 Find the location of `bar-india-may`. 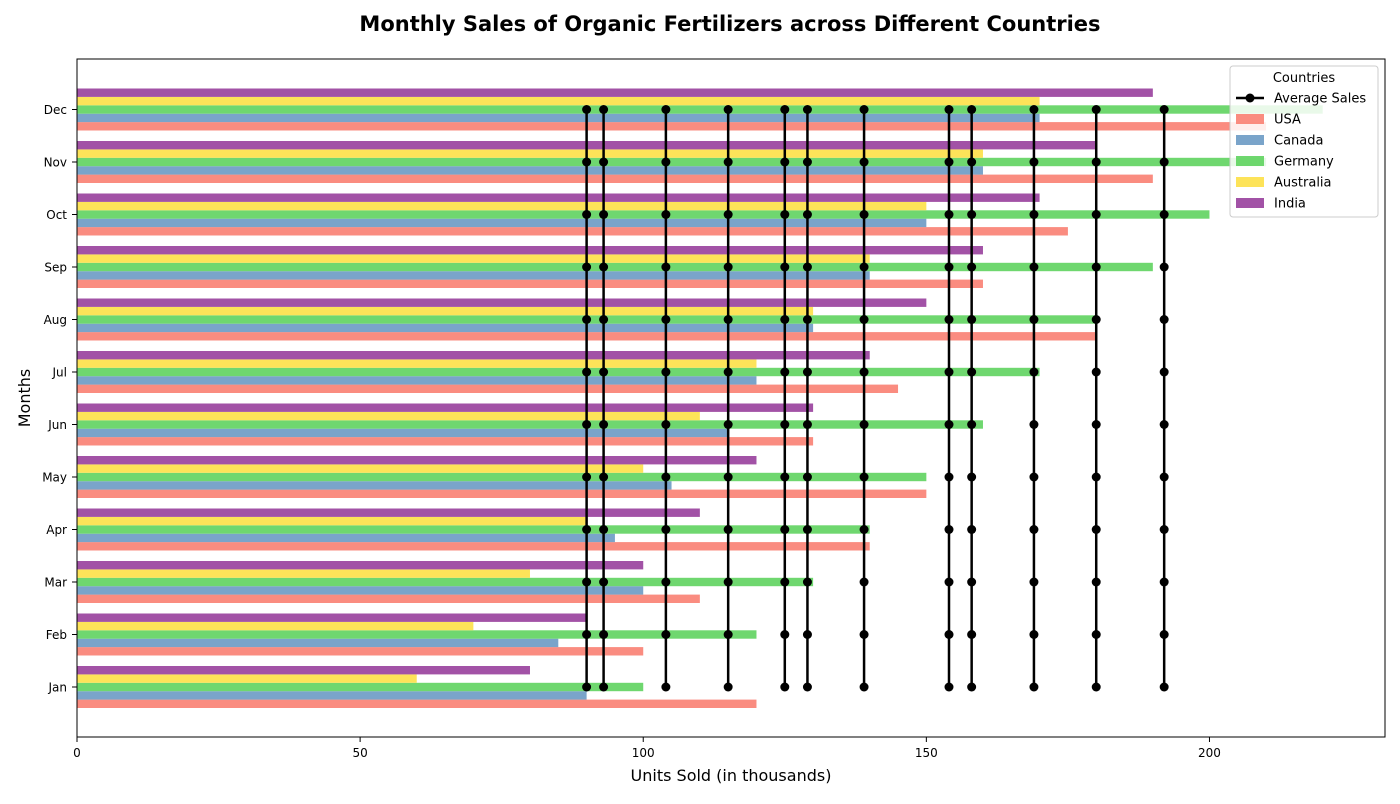

bar-india-may is located at coordinates (417, 460).